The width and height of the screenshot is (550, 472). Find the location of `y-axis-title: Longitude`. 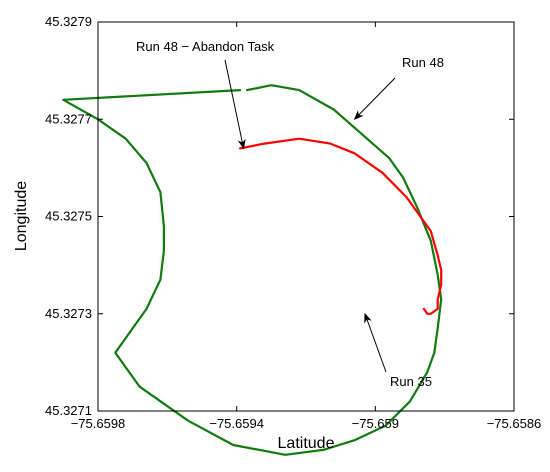

y-axis-title: Longitude is located at coordinates (21, 216).